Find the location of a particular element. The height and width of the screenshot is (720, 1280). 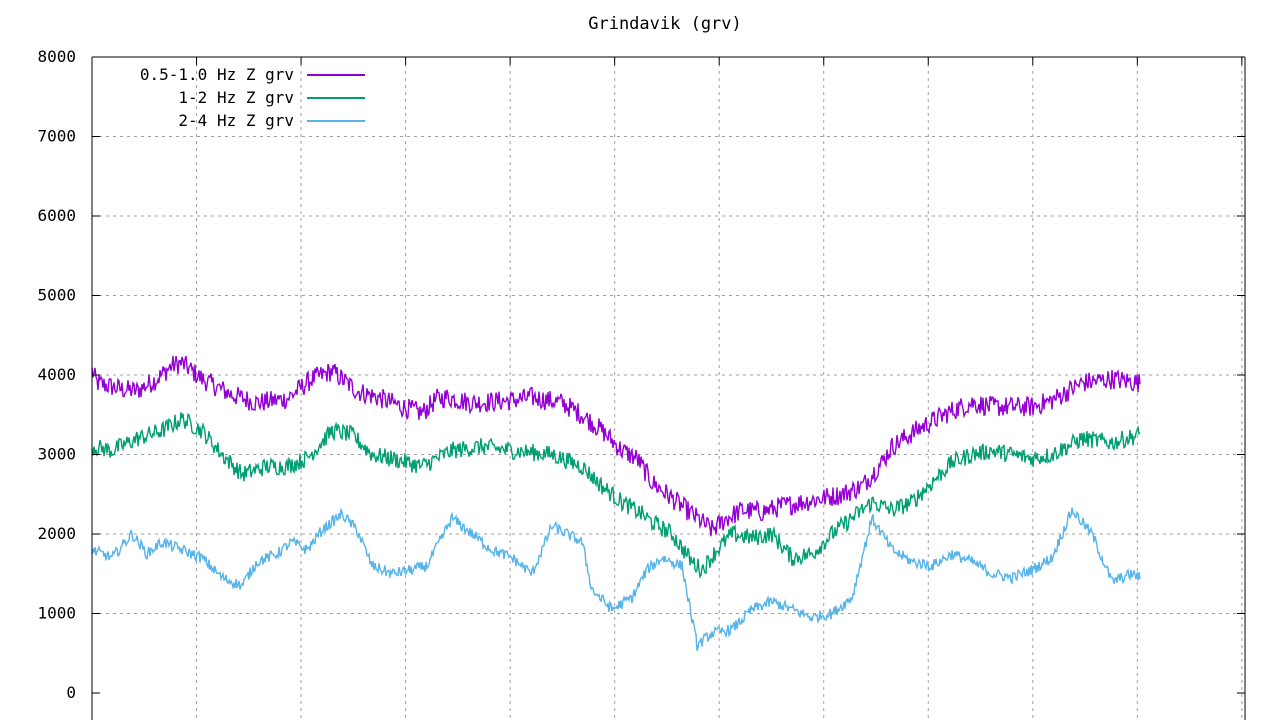

legend-label: 0.5-1.0 Hz Z grv is located at coordinates (217, 74).